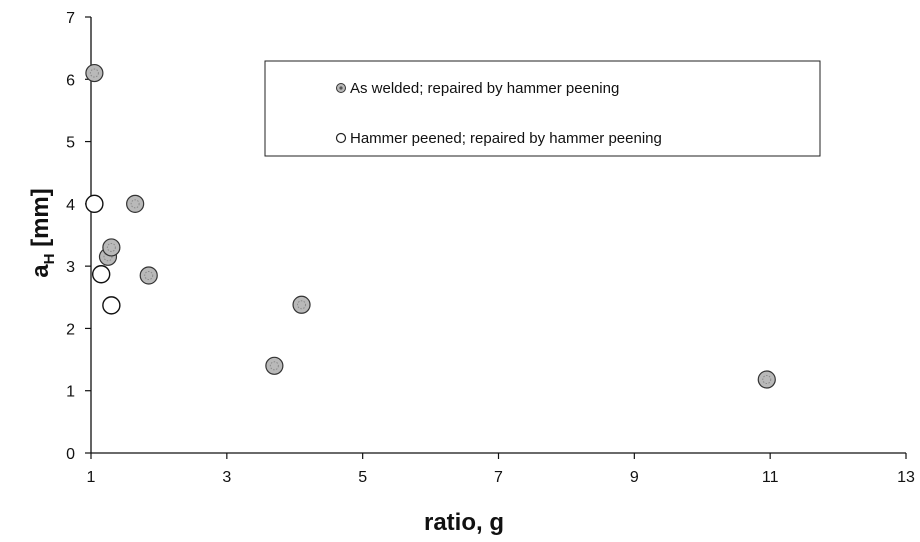  I want to click on x-tick-label: 7, so click(498, 477).